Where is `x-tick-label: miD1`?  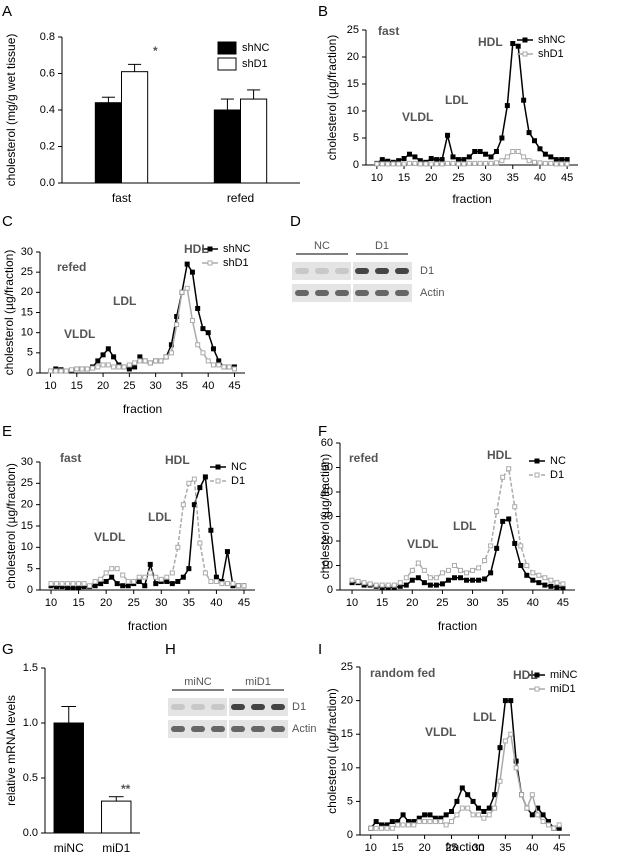
x-tick-label: miD1 is located at coordinates (116, 848).